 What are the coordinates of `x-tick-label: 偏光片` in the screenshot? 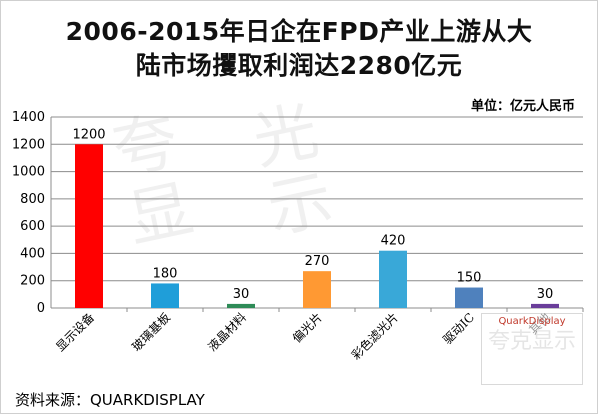 It's located at (307, 328).